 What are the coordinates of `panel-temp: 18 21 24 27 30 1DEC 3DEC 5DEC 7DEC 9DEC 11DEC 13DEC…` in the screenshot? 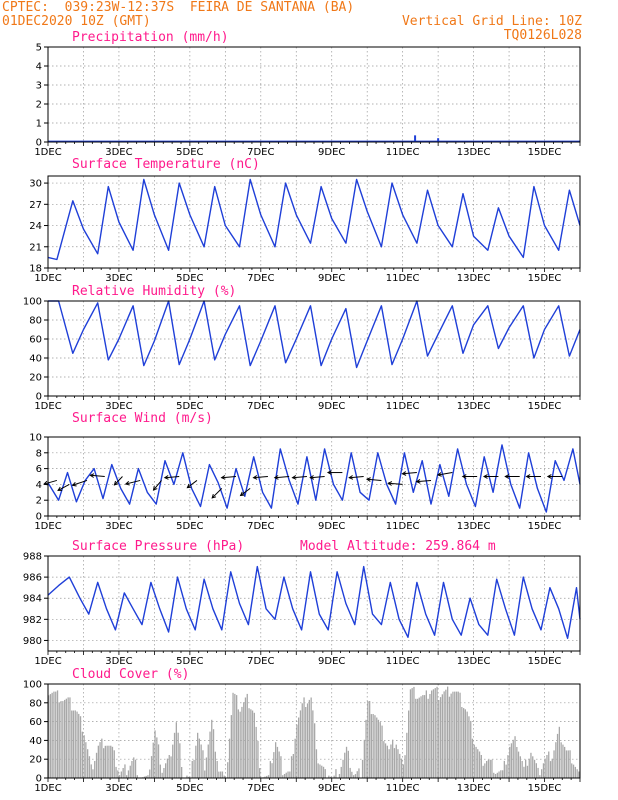 It's located at (305, 220).